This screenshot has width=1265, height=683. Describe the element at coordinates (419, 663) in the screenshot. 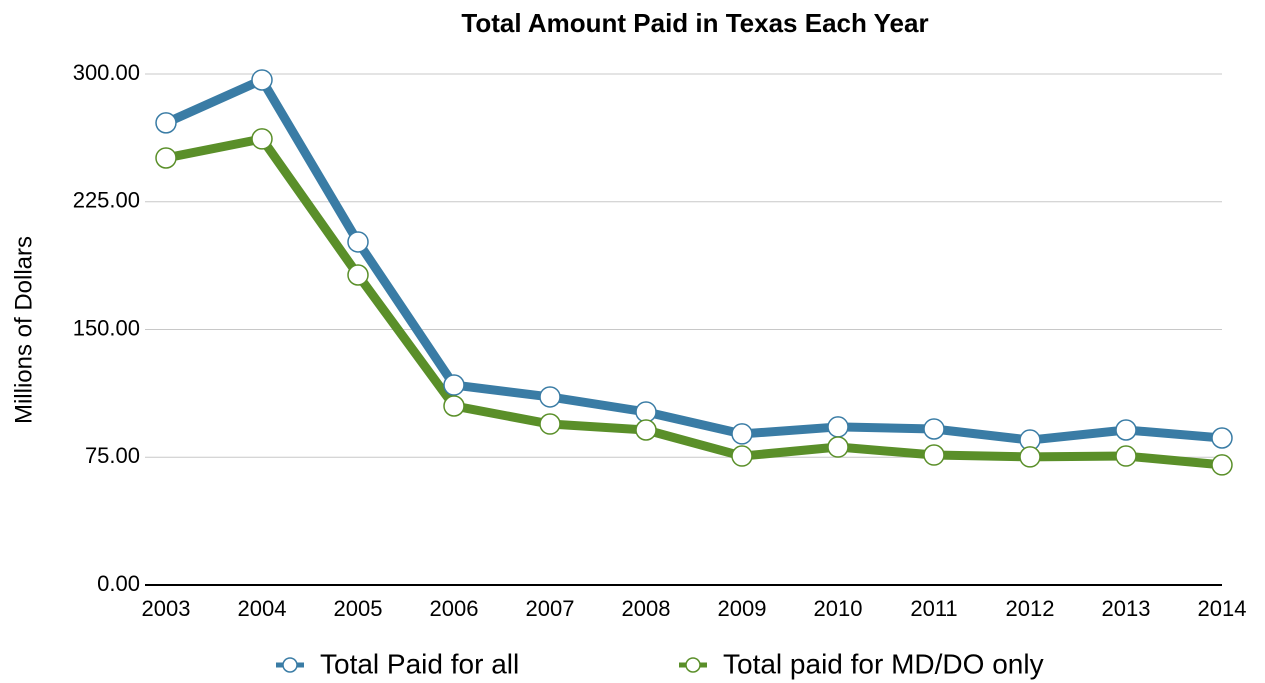

I see `legend-label: Total Paid for all` at that location.